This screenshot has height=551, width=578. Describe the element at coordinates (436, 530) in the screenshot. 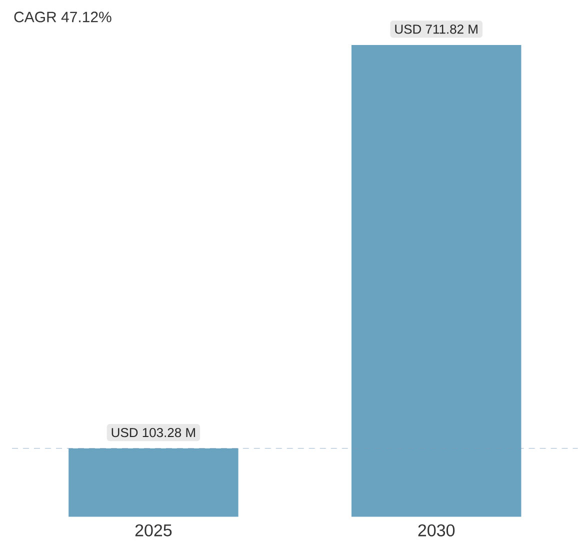

I see `x-tick-label: 2030` at that location.